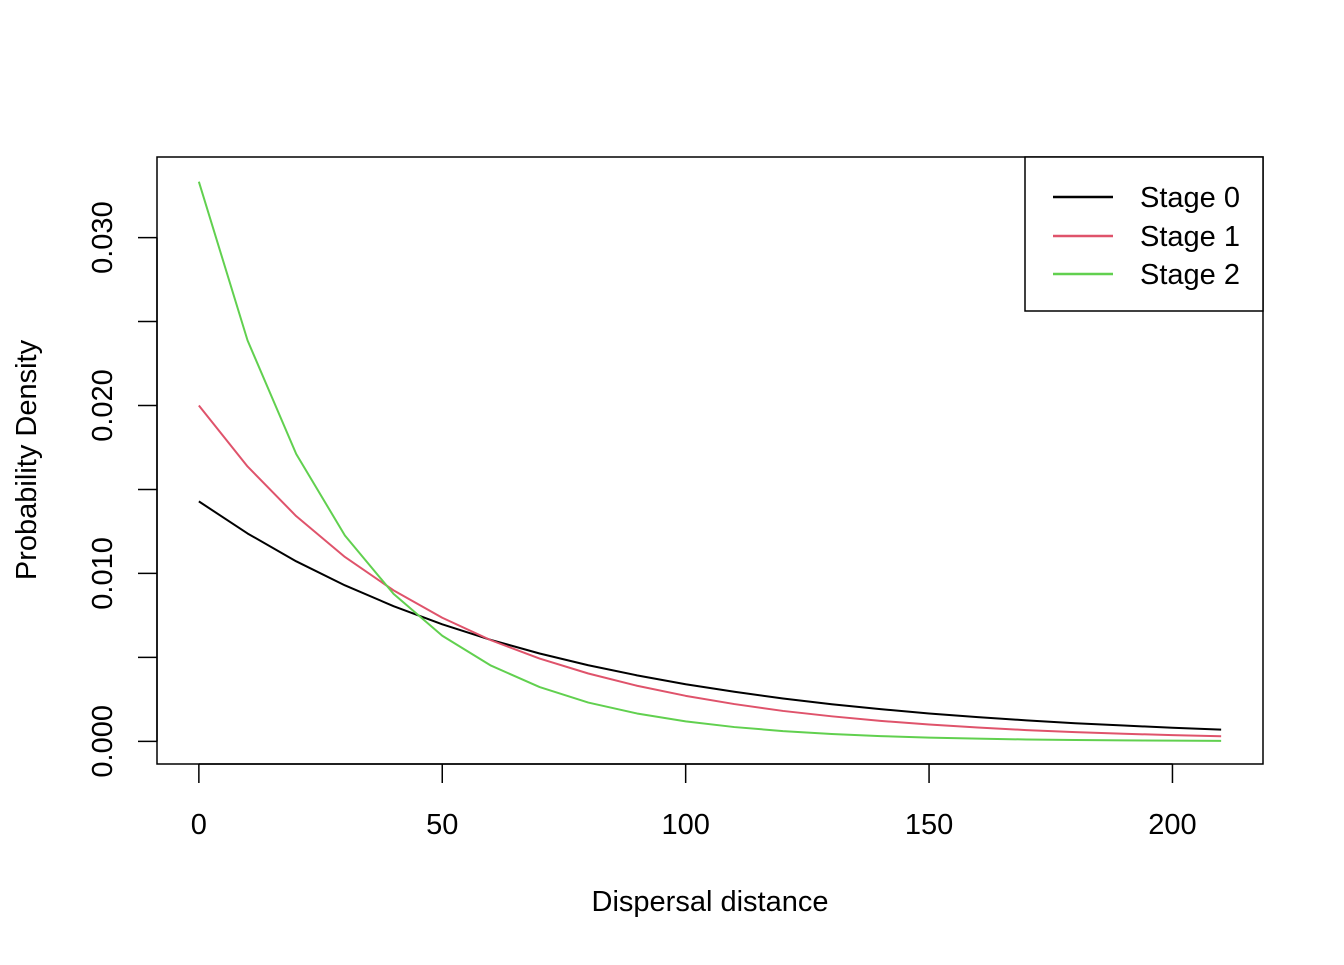 This screenshot has height=965, width=1344. I want to click on y-tick-label: 0.020, so click(103, 405).